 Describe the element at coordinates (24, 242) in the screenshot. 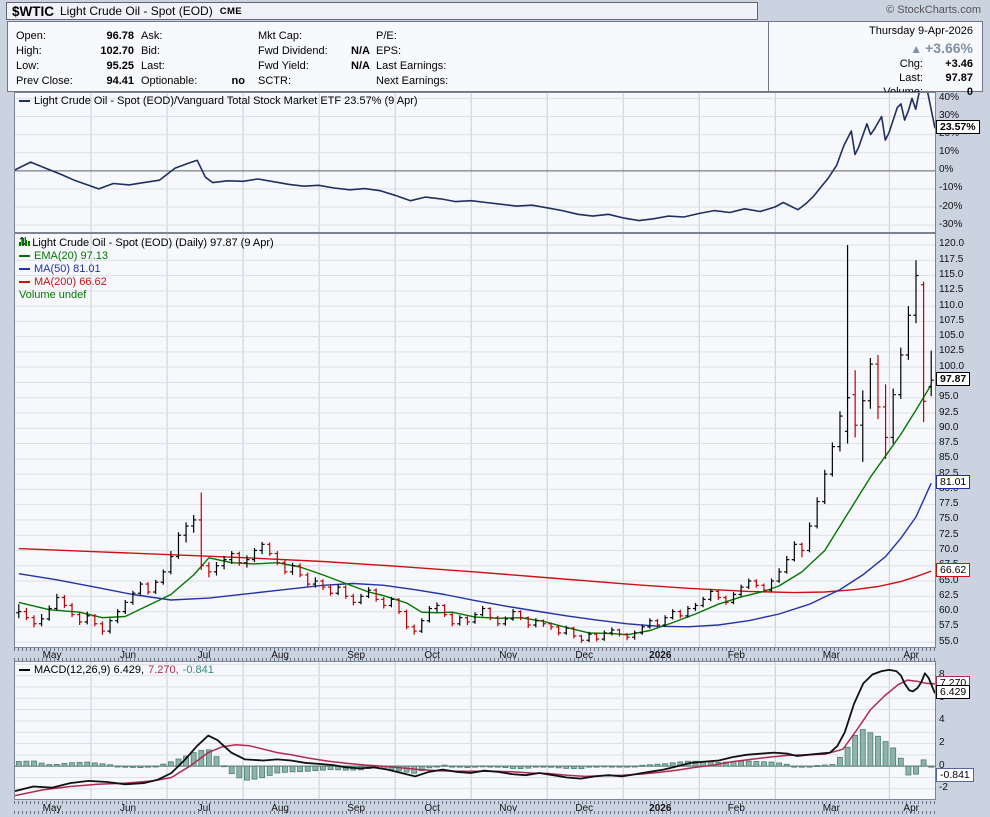

I see `volume-bars-icon` at that location.